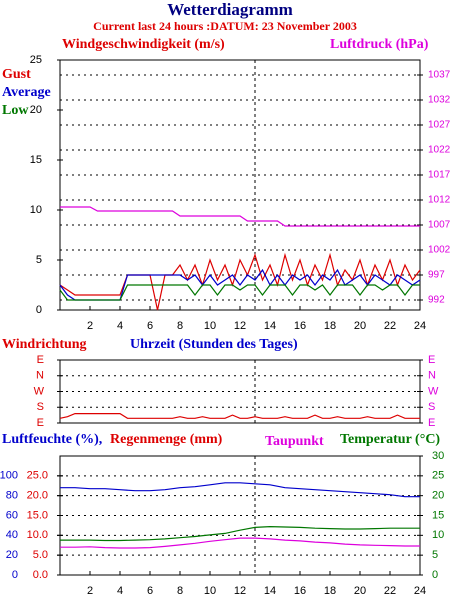  What do you see at coordinates (379, 44) in the screenshot?
I see `legend-entry: Luftdruck (hPa)` at bounding box center [379, 44].